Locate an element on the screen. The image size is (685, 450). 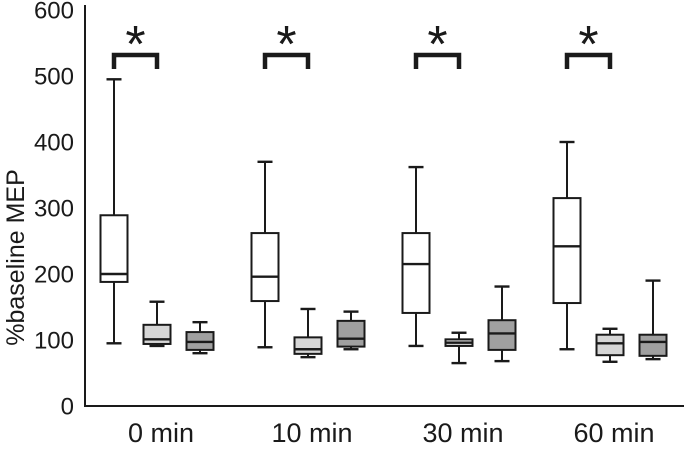
box-white-box-series-60-min is located at coordinates (567, 251).